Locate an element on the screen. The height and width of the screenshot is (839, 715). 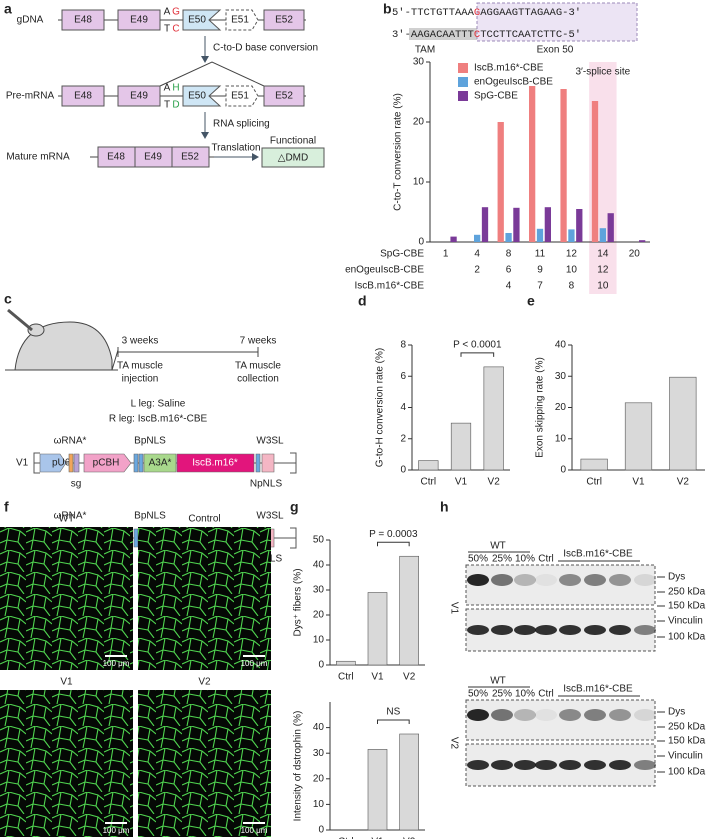
nls is located at coordinates (258, 463).